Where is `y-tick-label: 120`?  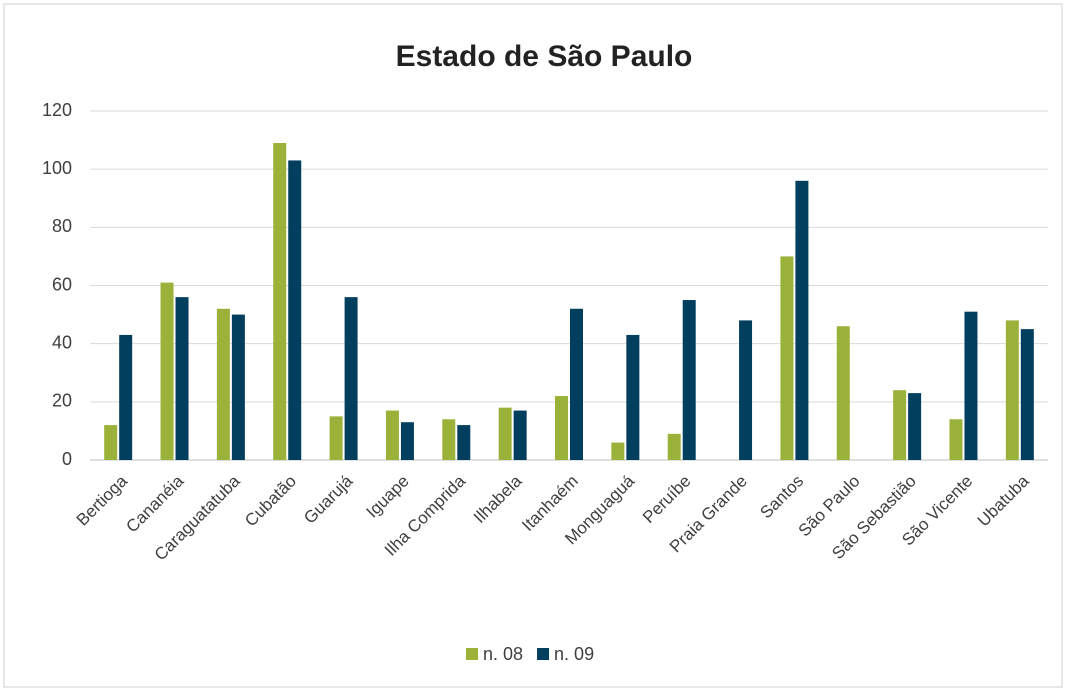 y-tick-label: 120 is located at coordinates (57, 110).